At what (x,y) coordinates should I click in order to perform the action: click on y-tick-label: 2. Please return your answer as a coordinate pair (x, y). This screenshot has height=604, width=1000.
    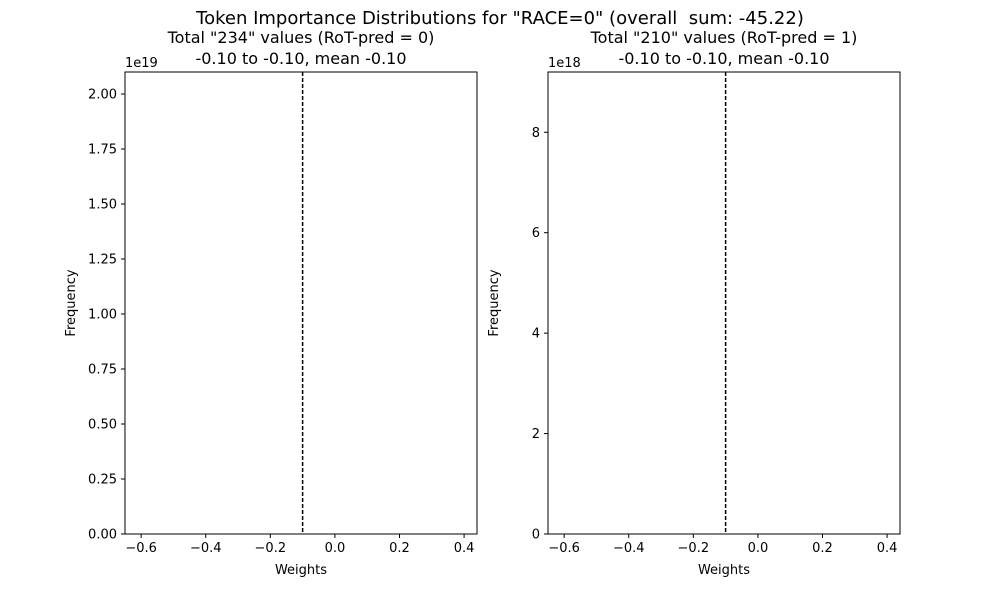
    Looking at the image, I should click on (536, 434).